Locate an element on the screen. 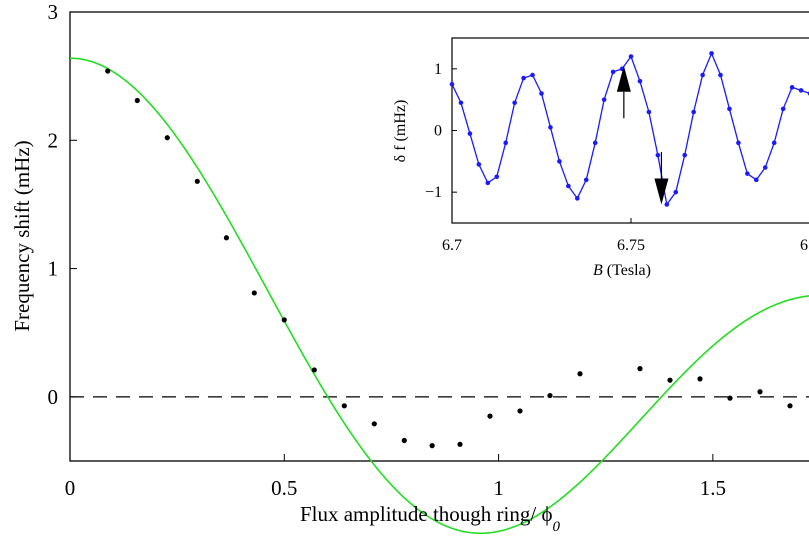  main-x-tick-label: 0.5 is located at coordinates (284, 488).